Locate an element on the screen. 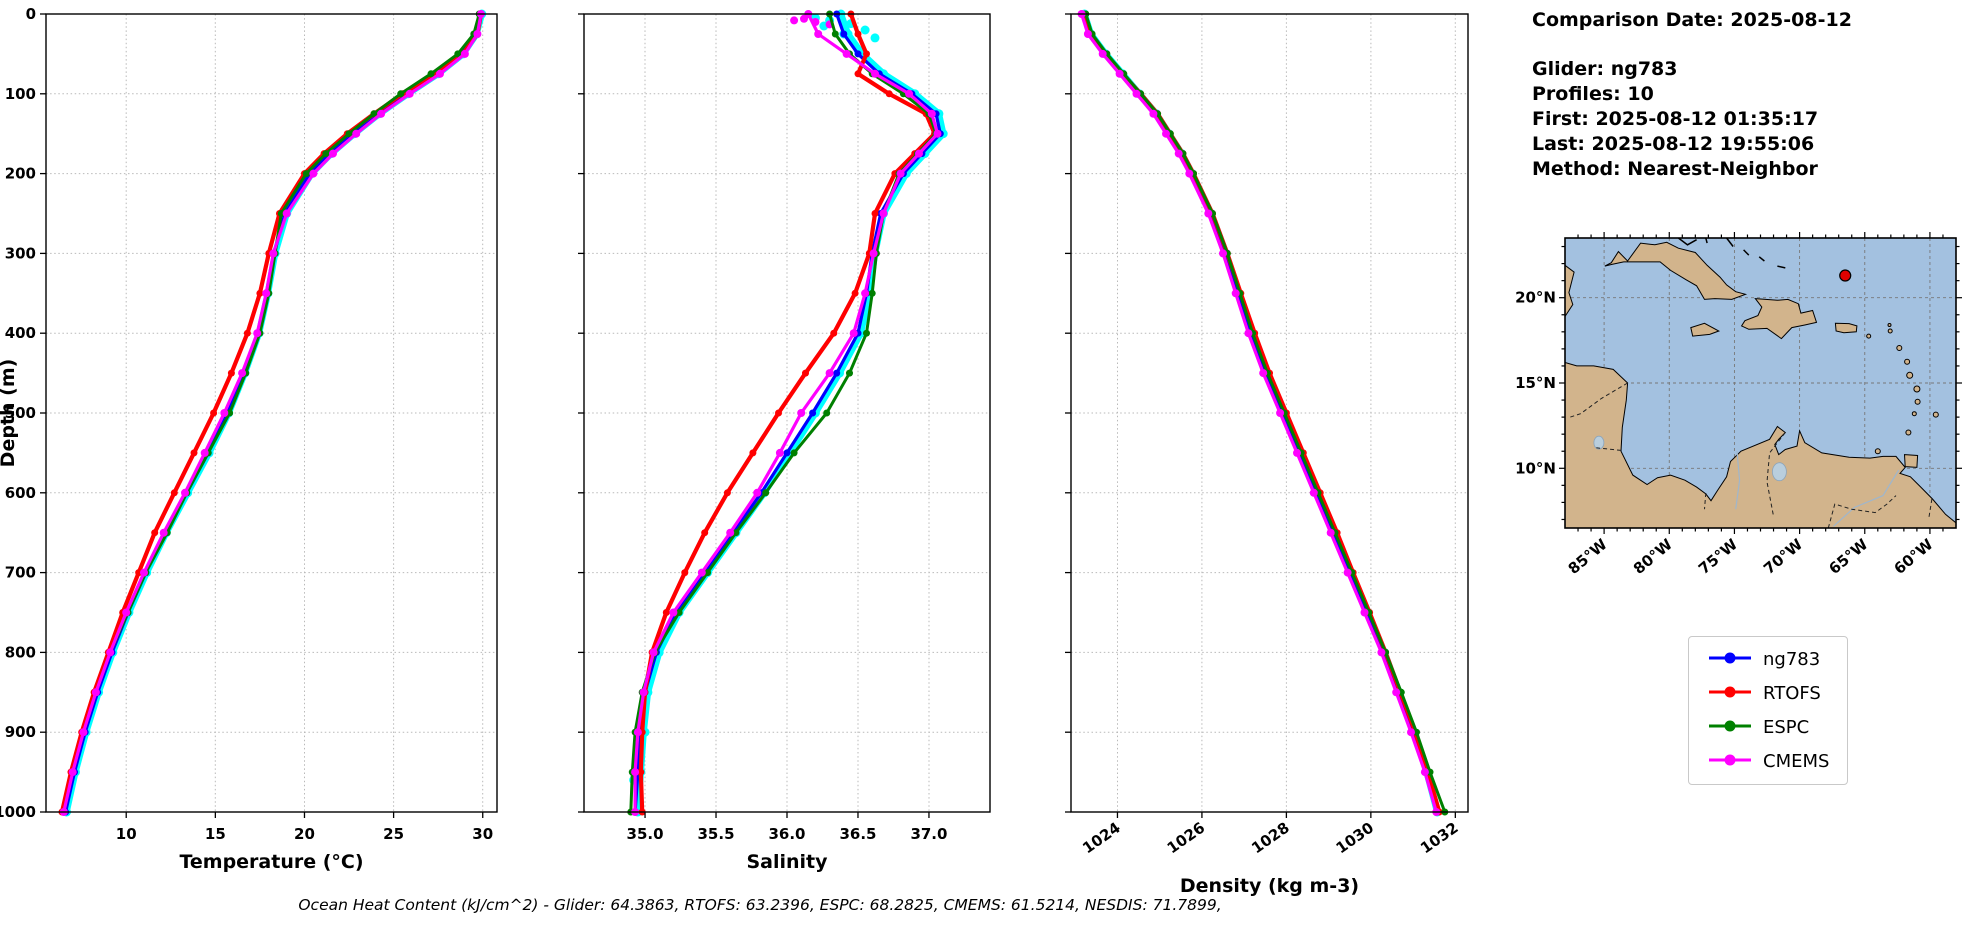 This screenshot has width=1983, height=934. svg-text: 100 is located at coordinates (20, 94).